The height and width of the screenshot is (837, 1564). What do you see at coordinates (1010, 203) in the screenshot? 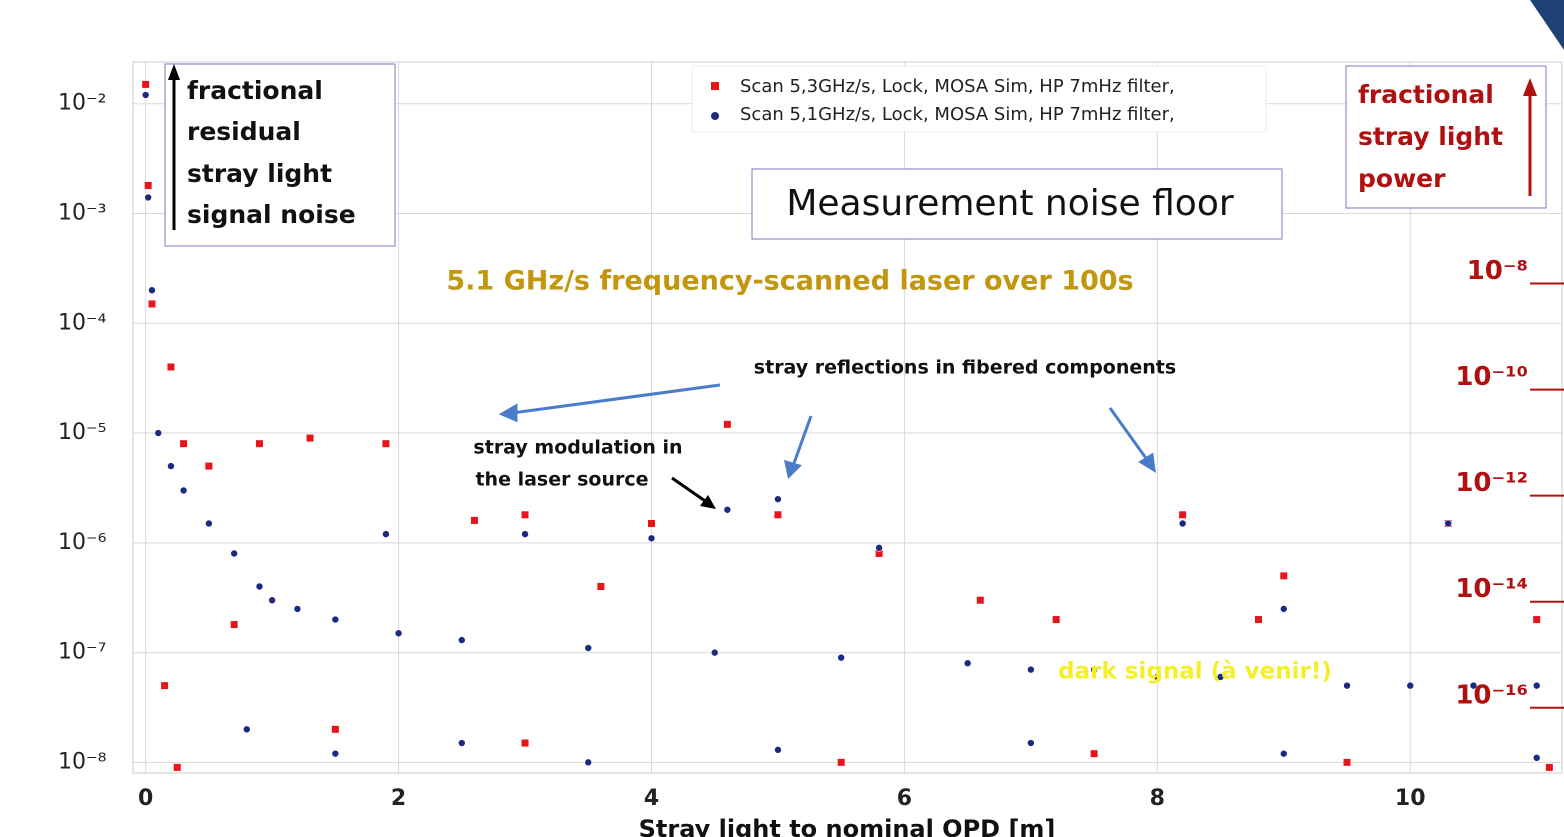
I see `annotation: Measurement noise floor` at bounding box center [1010, 203].